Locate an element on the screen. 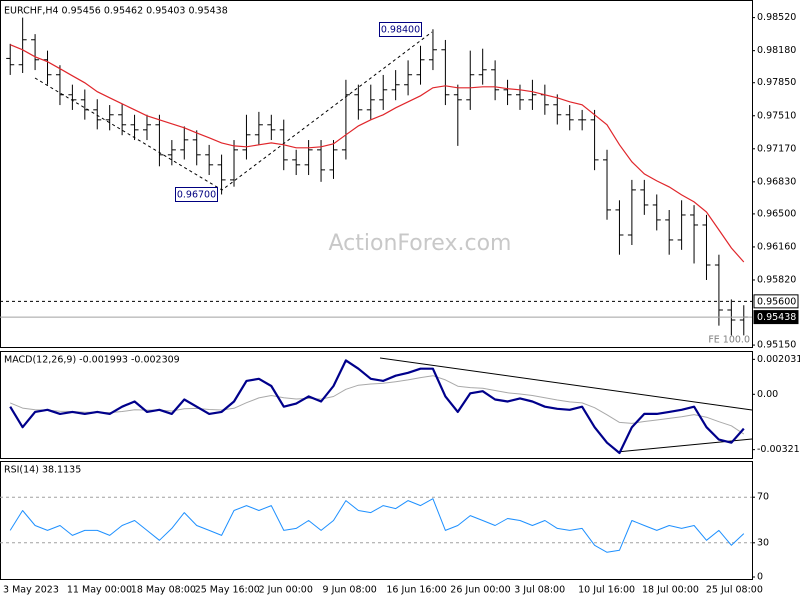 Image resolution: width=800 pixels, height=600 pixels. y-tick-label: 0.98180 is located at coordinates (776, 50).